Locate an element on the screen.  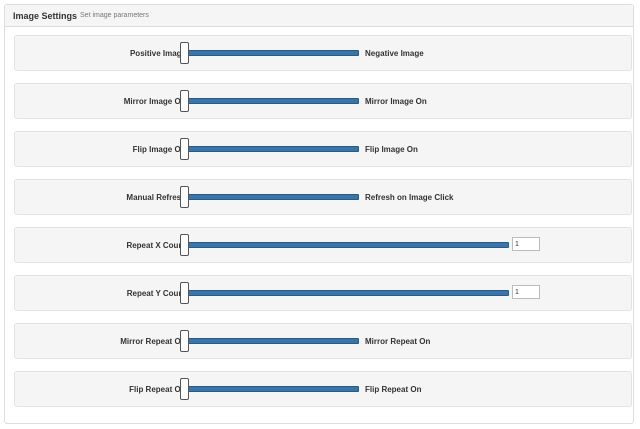
setting-right-label: Negative Image is located at coordinates (394, 53).